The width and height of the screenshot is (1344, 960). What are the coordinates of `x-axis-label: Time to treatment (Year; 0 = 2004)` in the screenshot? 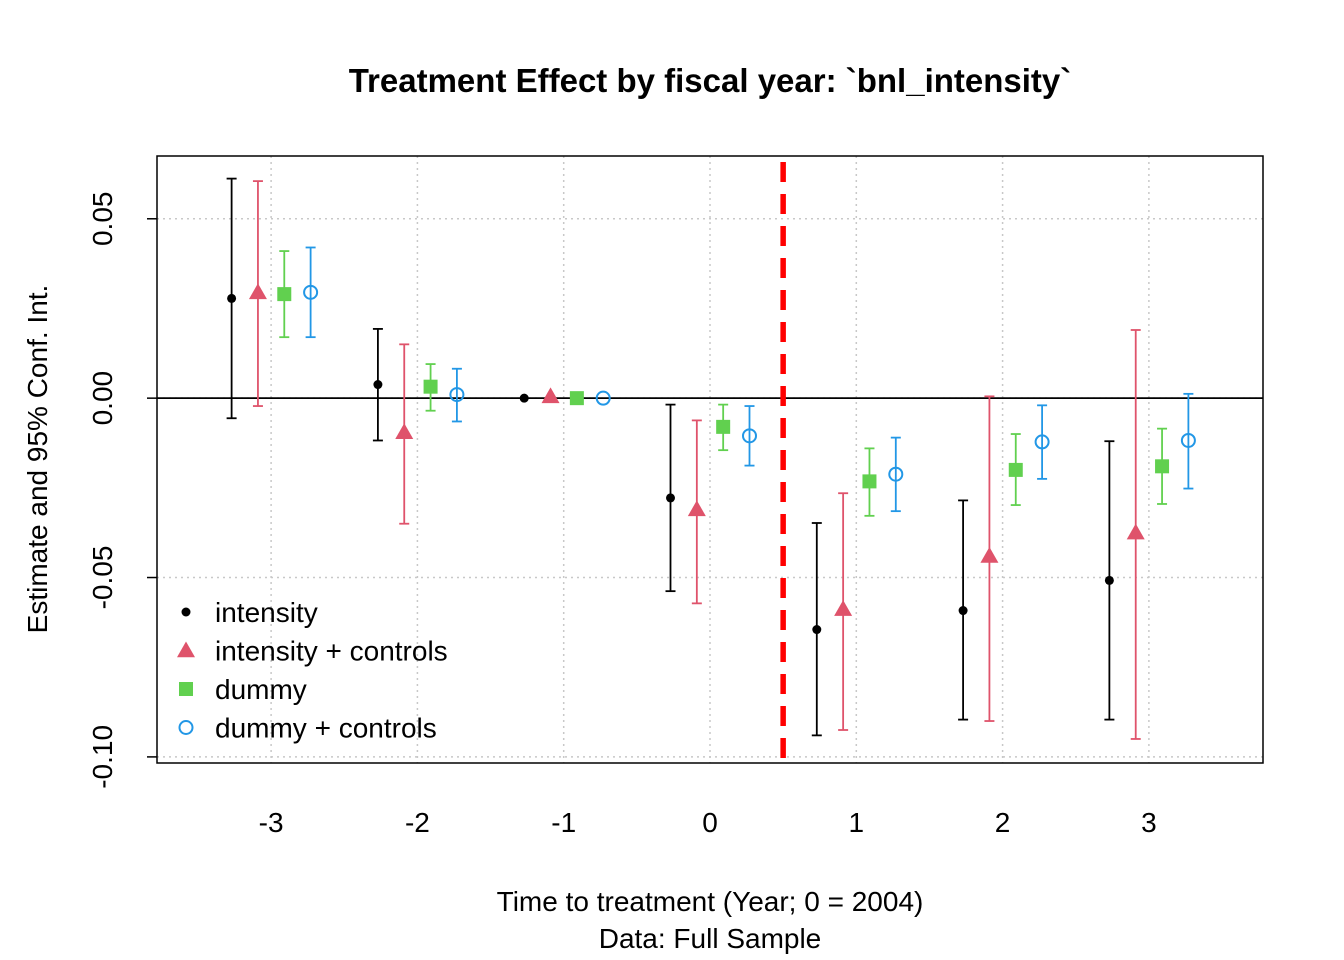 It's located at (710, 901).